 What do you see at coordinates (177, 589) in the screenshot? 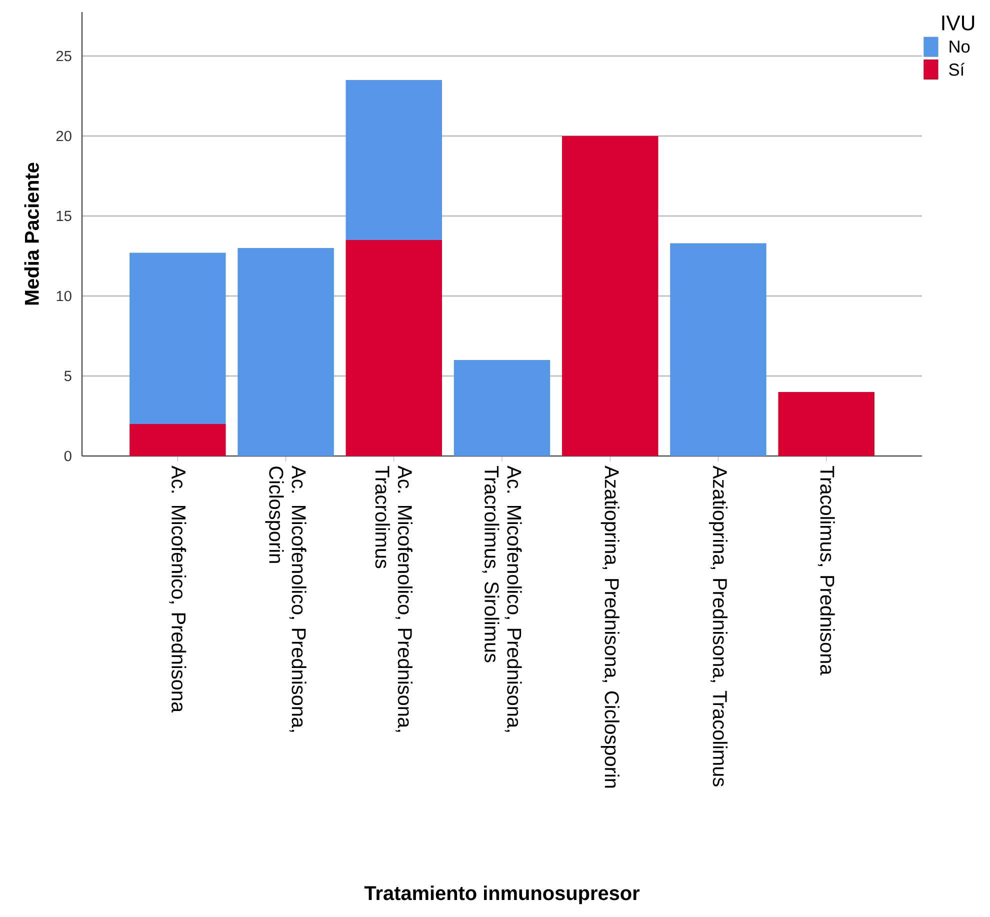
I see `x-tick-label: Ac. Micofenico, Prednisona` at bounding box center [177, 589].